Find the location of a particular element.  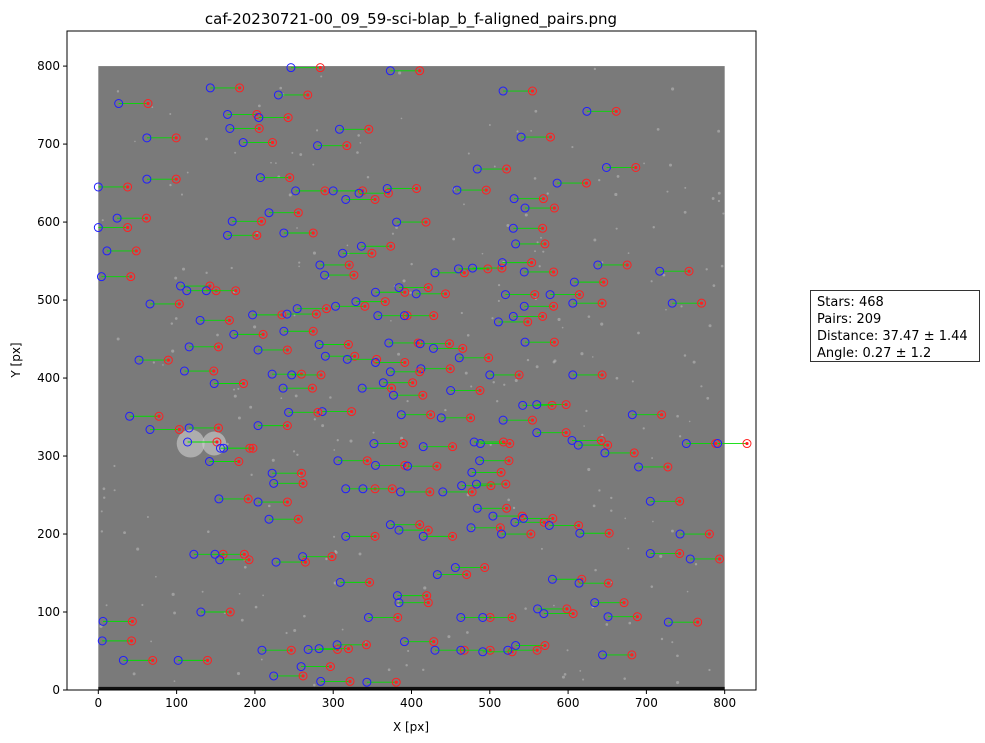

y-tick-label: 300 is located at coordinates (48, 456).